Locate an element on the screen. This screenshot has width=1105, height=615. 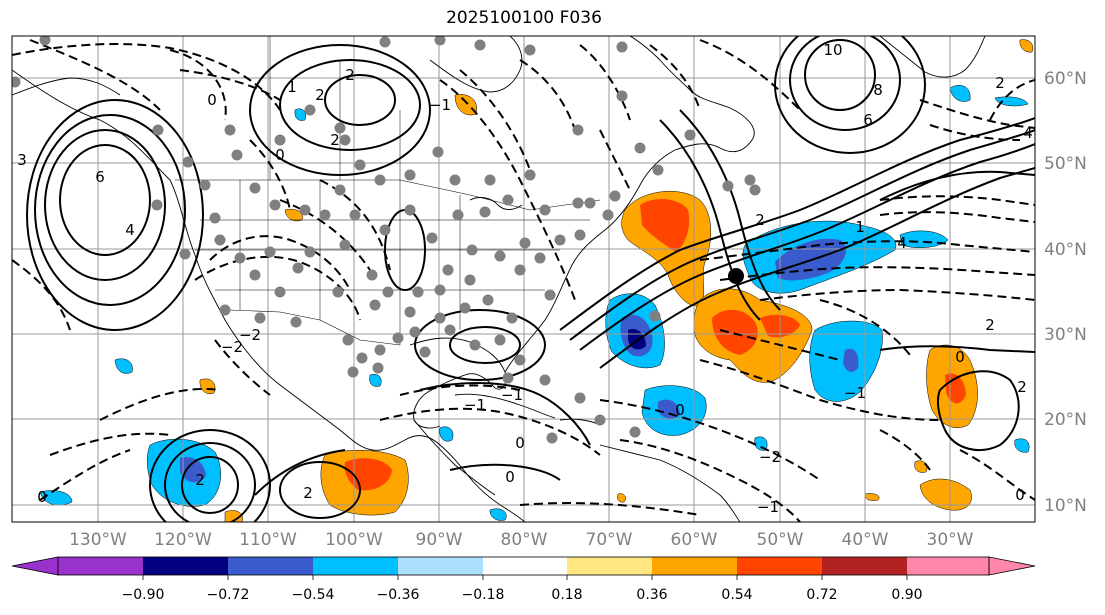
alaska-coast is located at coordinates (66, 86).